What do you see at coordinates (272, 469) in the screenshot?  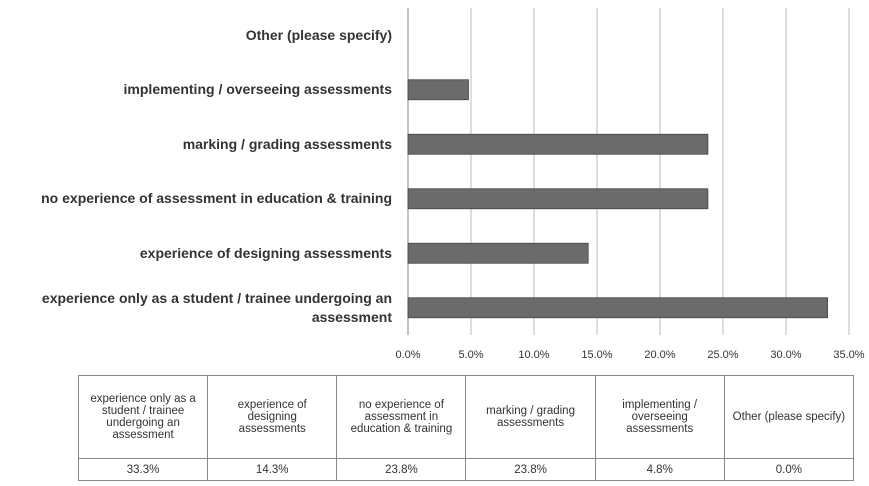 I see `table-value-cell: 14.3%` at bounding box center [272, 469].